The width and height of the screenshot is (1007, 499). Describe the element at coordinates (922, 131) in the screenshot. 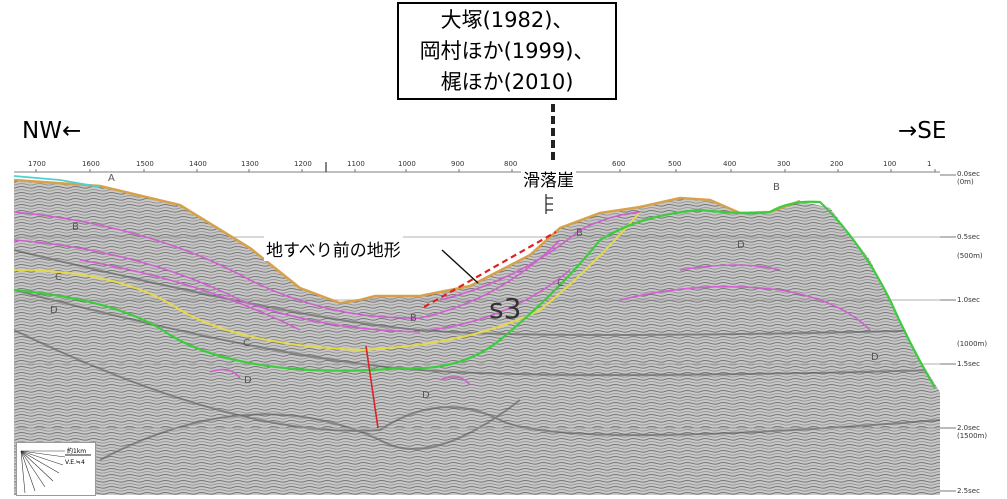

I see `direction-right: →SE` at that location.